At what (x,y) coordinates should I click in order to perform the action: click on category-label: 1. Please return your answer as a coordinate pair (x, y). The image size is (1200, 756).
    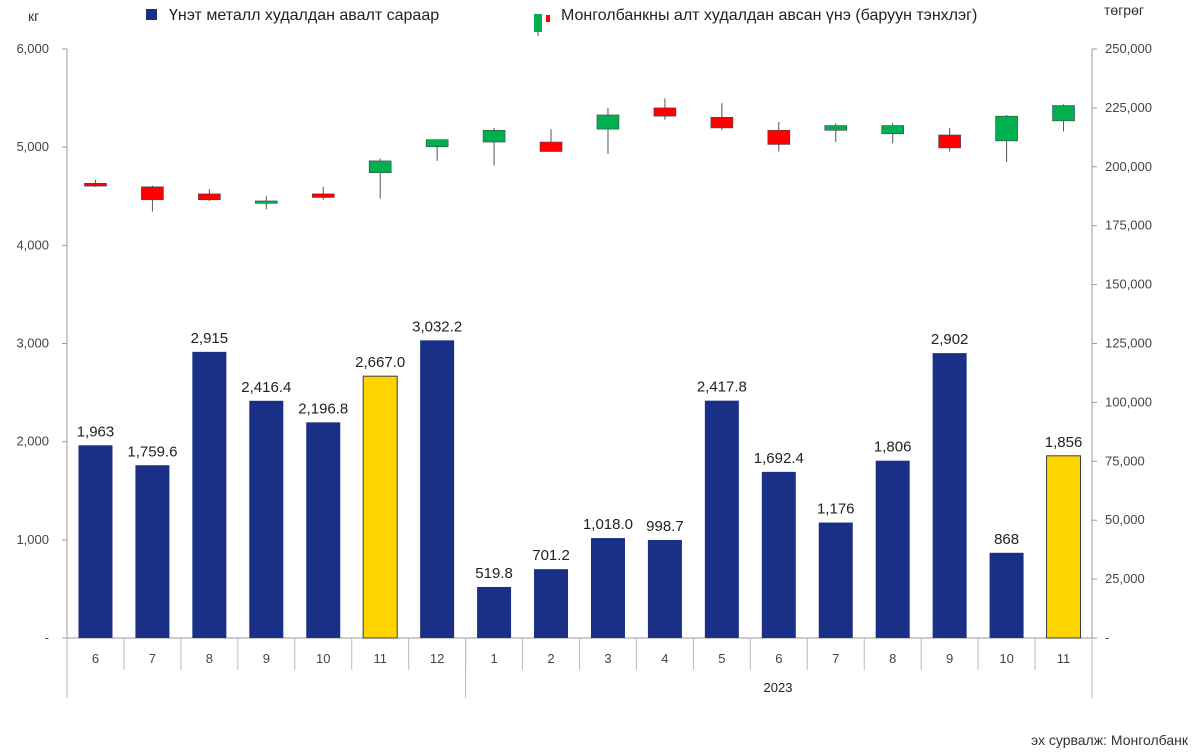
    Looking at the image, I should click on (493, 658).